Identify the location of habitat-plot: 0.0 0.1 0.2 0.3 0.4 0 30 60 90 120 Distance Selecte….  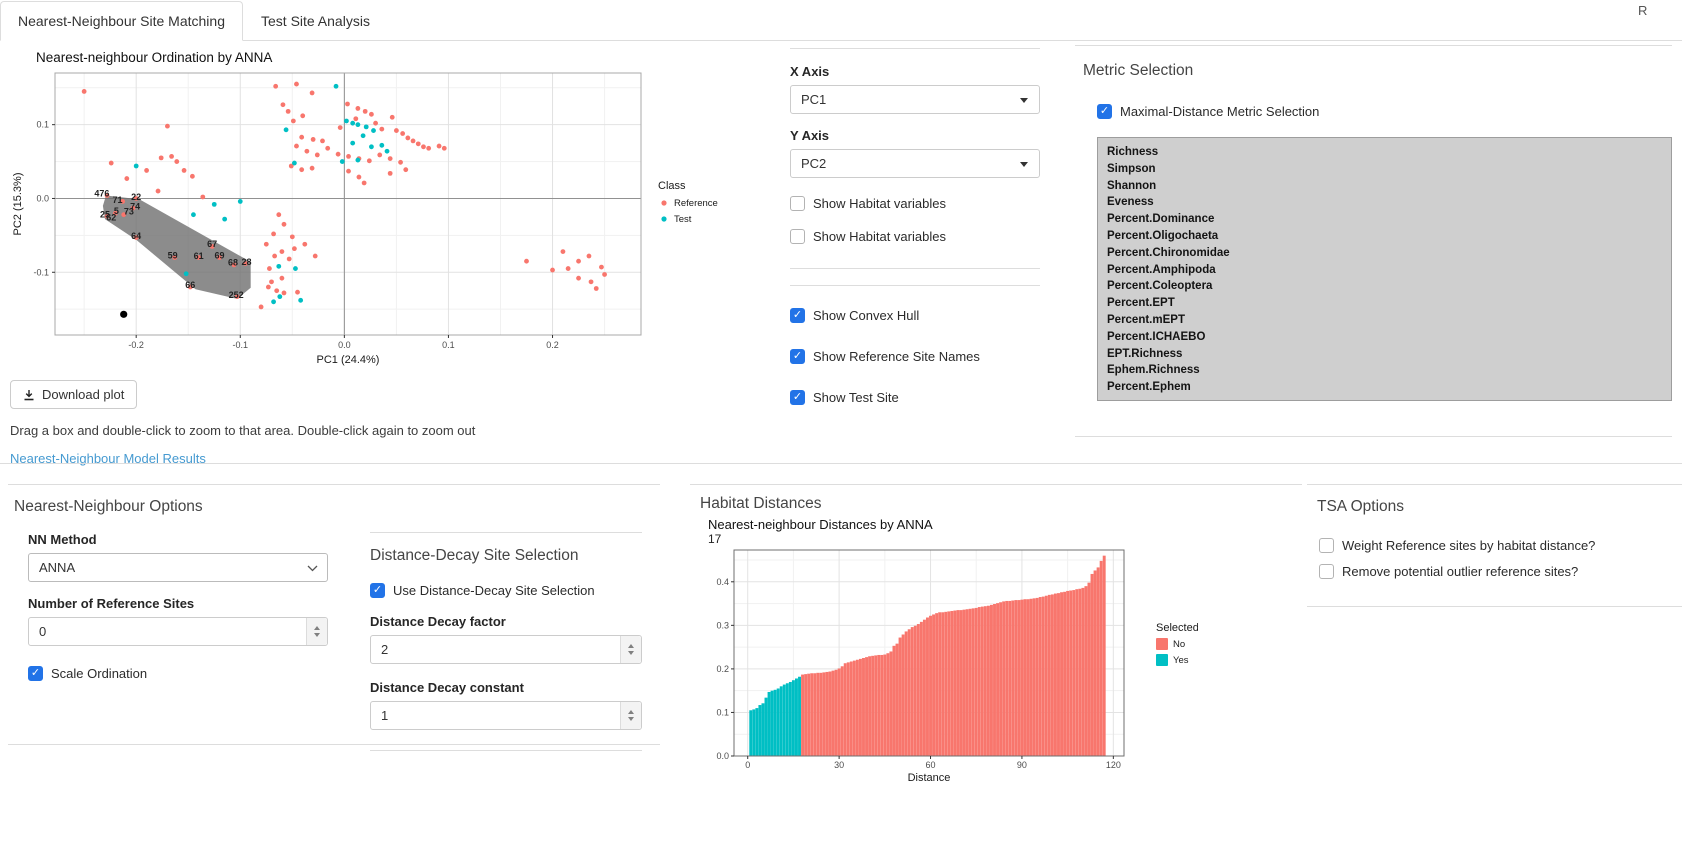
(957, 666).